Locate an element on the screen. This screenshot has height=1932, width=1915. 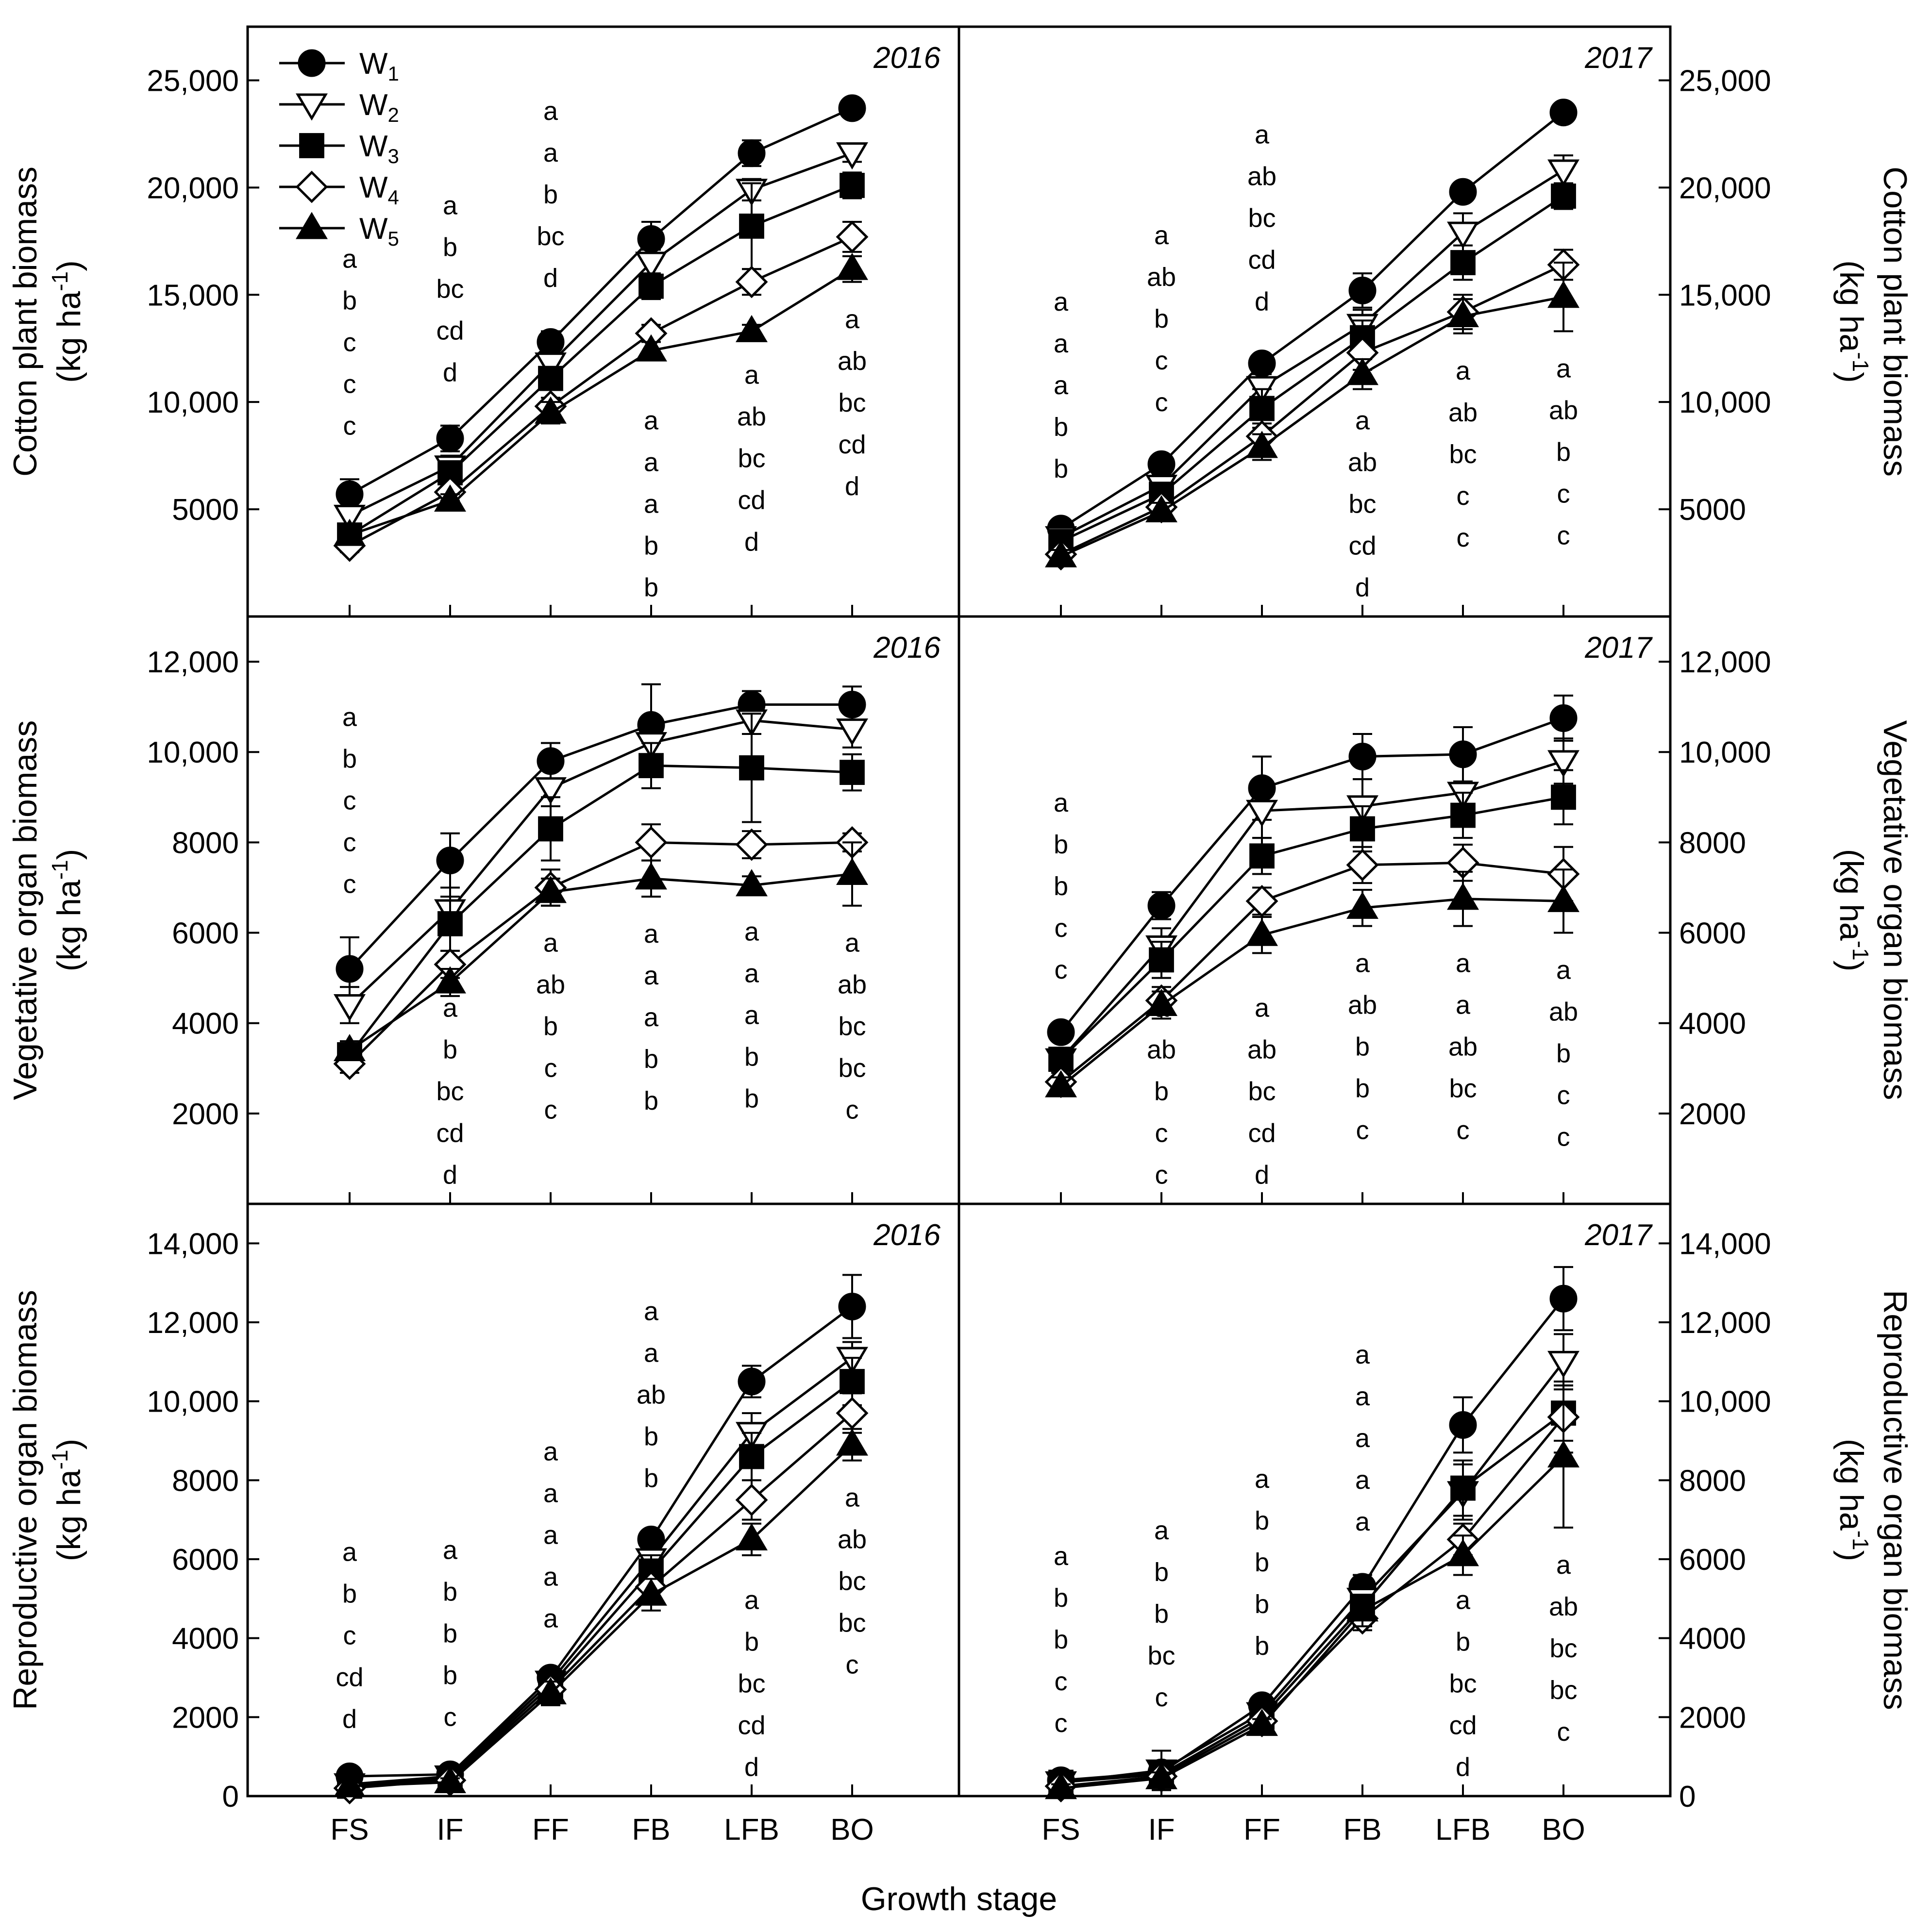
x-tick-label: IF is located at coordinates (450, 1830).